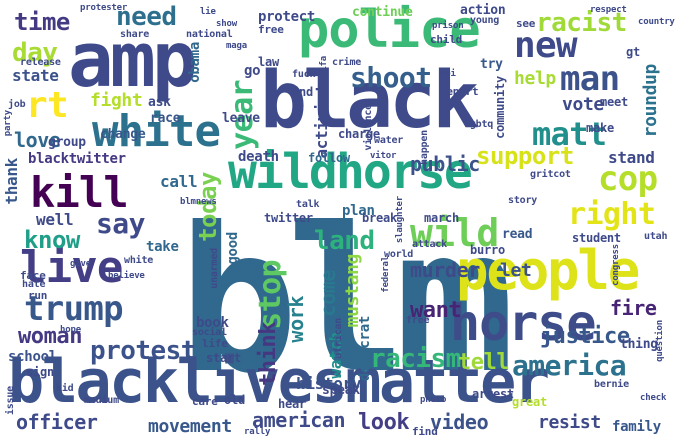  I want to click on word-day: day, so click(35, 53).